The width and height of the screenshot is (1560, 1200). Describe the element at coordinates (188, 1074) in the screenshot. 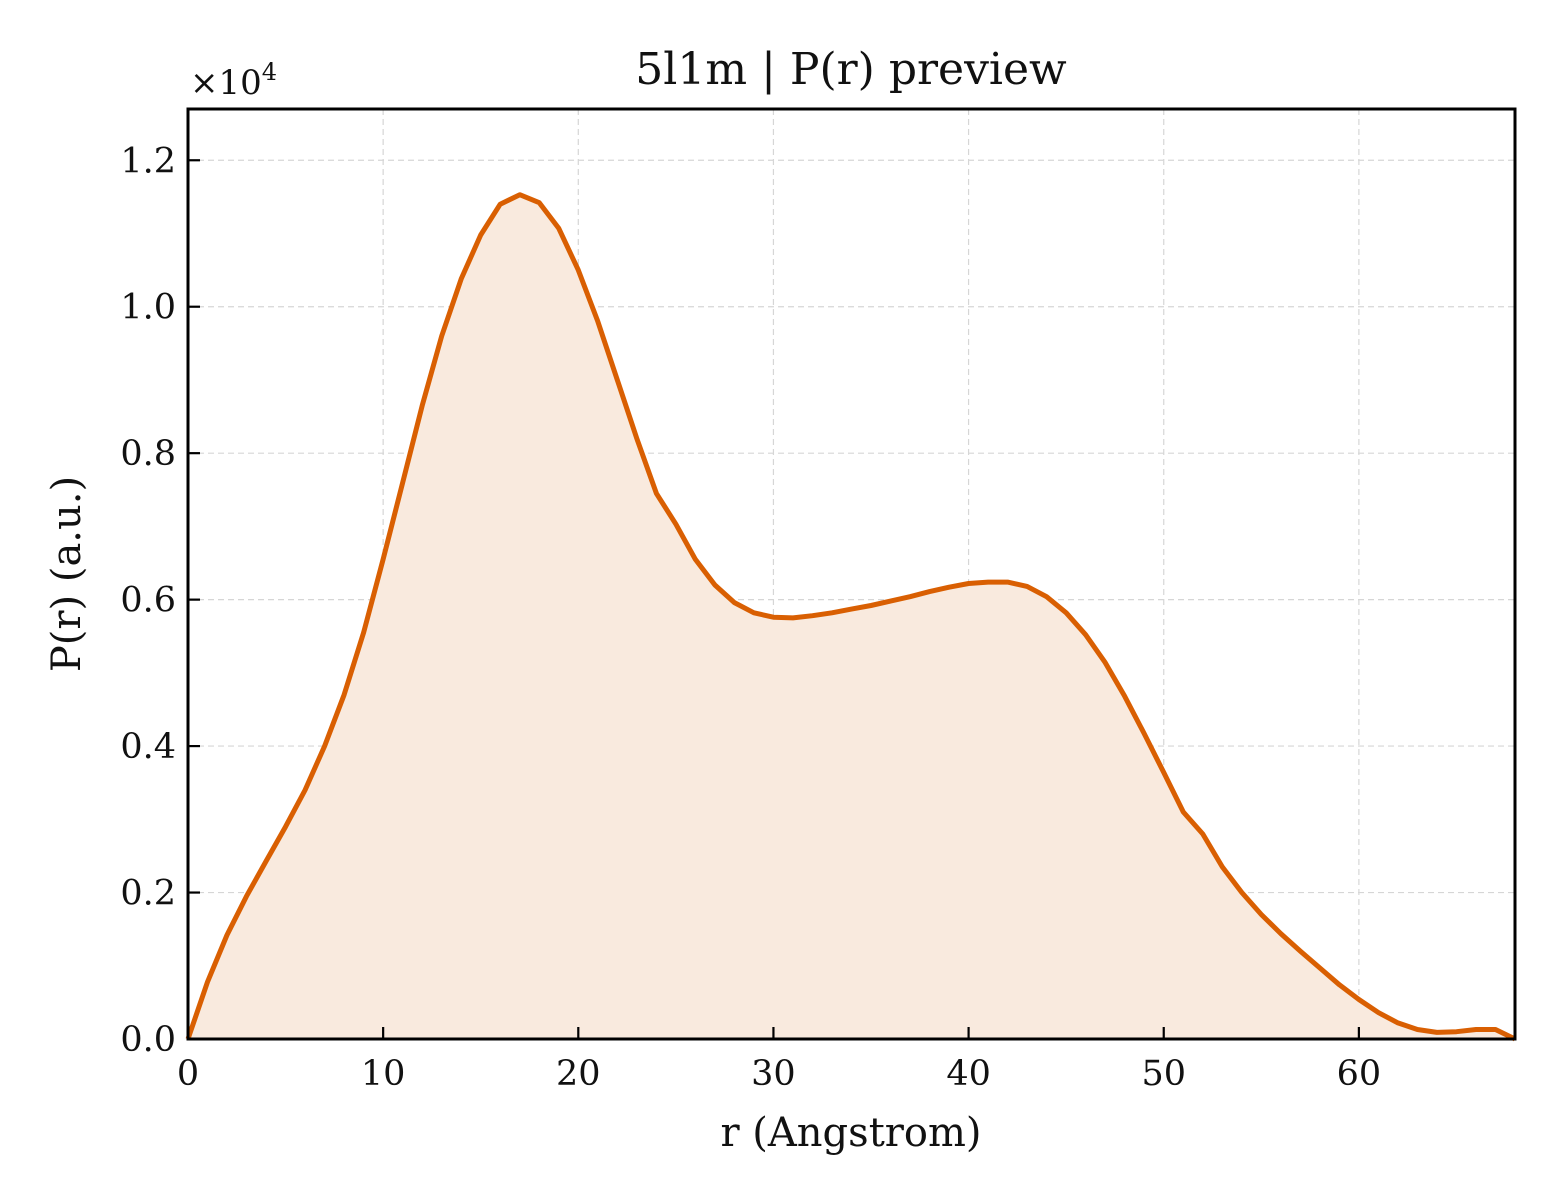

I see `x-tick-label: 0` at that location.